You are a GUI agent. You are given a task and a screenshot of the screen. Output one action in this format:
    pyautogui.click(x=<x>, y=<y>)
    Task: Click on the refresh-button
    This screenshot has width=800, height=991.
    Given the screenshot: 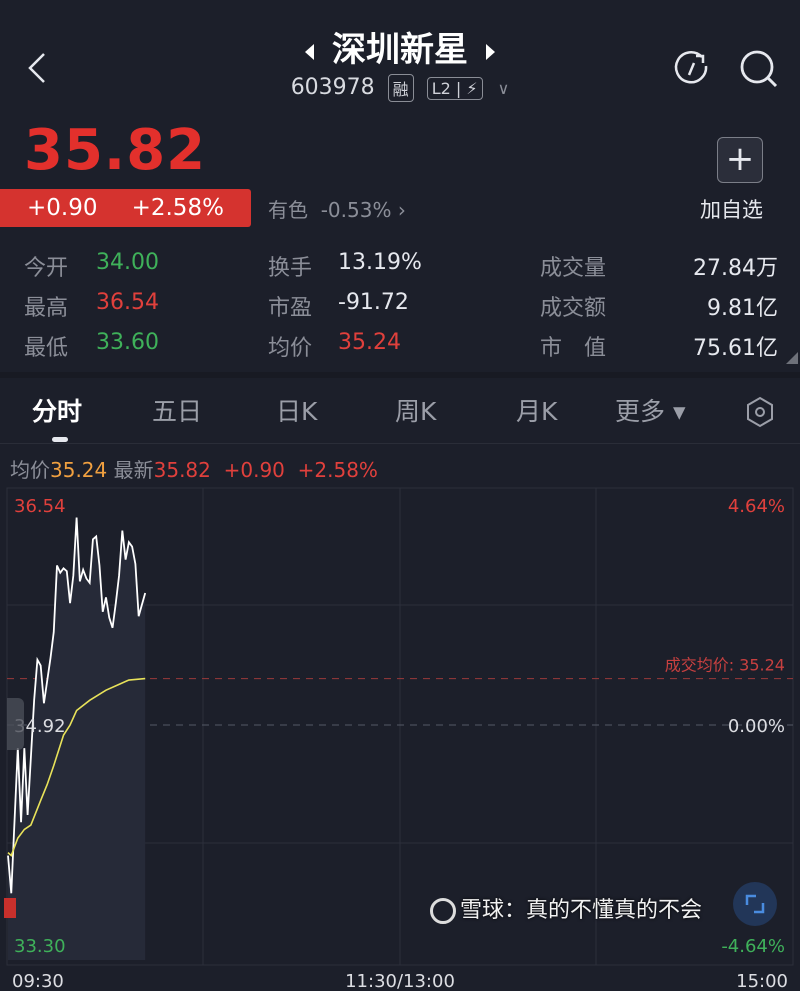 What is the action you would take?
    pyautogui.click(x=692, y=70)
    